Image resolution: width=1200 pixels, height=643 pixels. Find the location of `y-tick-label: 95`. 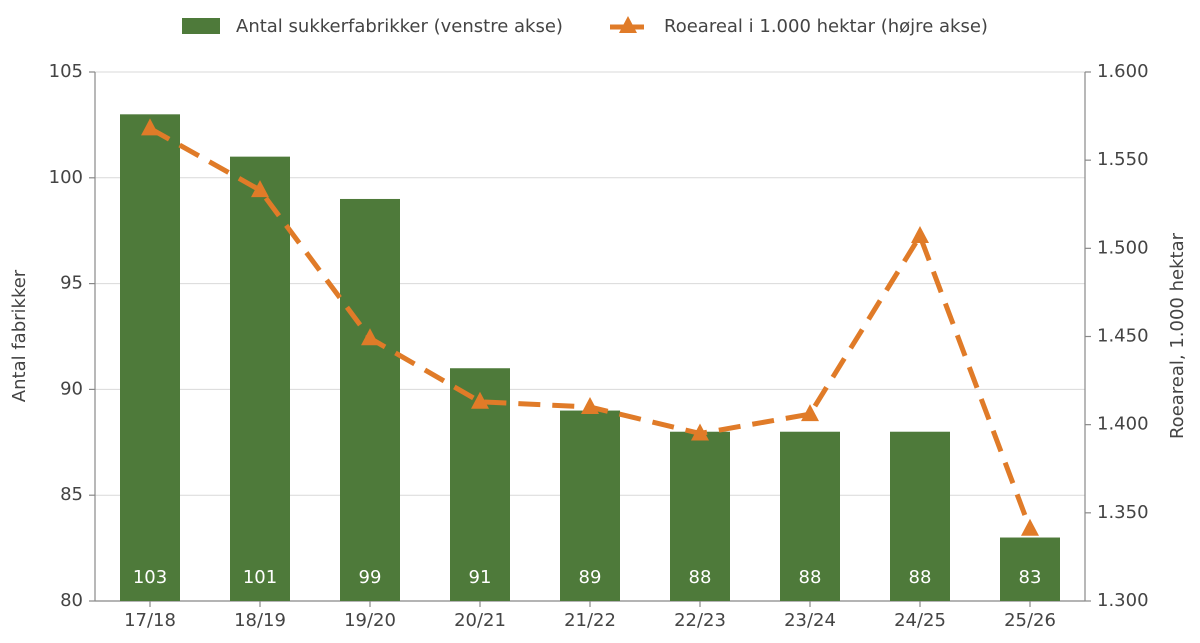

y-tick-label: 95 is located at coordinates (71, 283).